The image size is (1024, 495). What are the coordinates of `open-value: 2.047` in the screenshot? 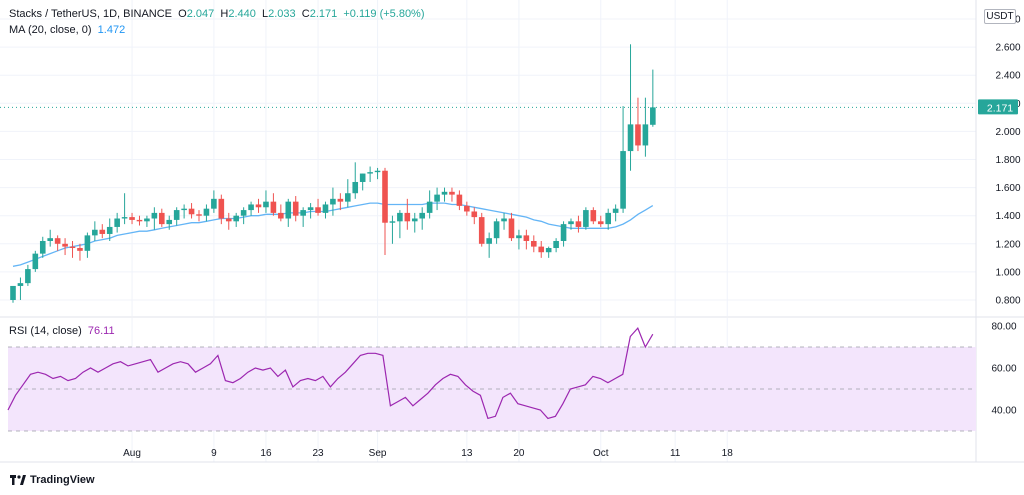 It's located at (200, 14).